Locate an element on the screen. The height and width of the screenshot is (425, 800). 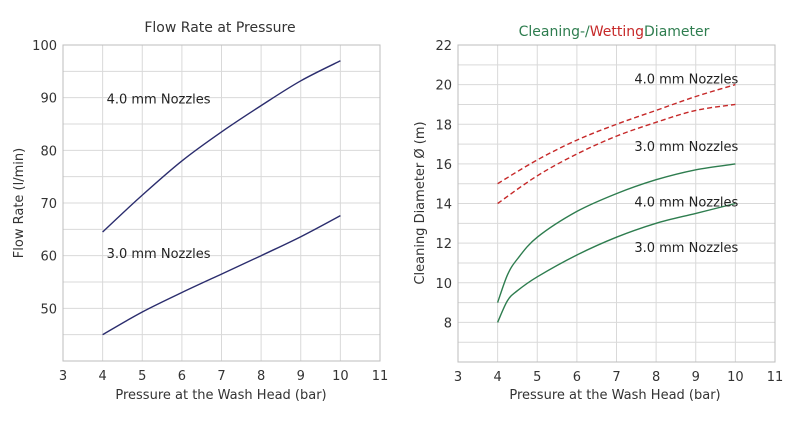
flow-rate-x-tick-label: 3 is located at coordinates (63, 376).